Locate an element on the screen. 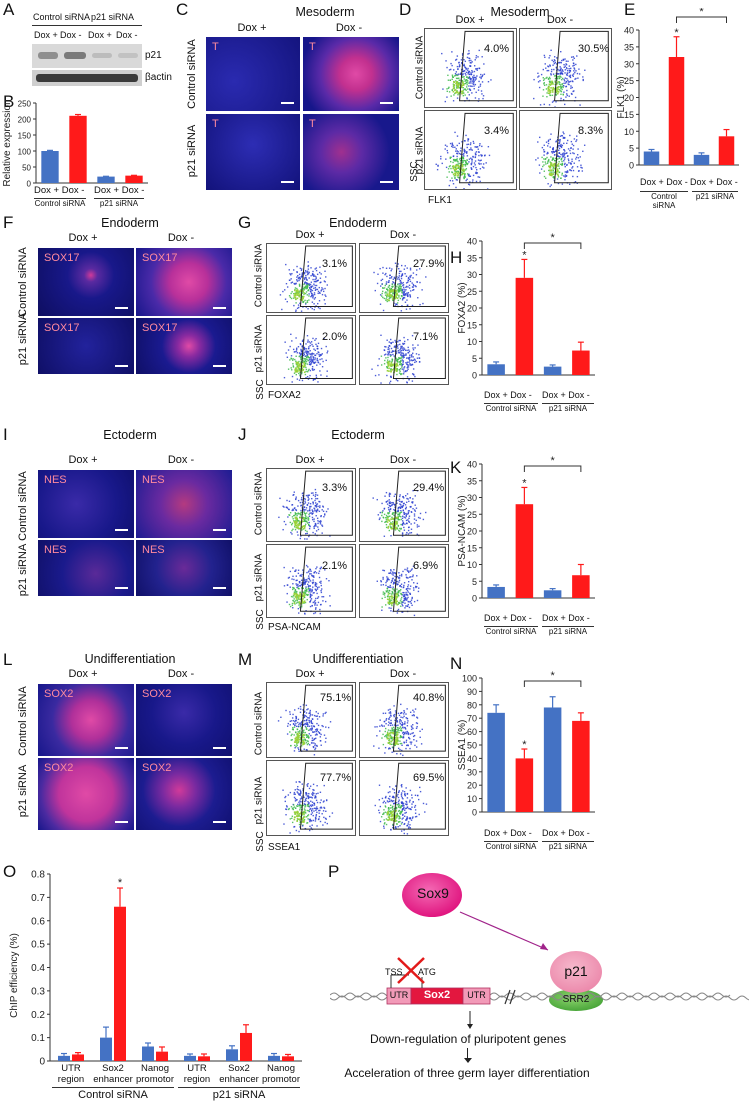  bar is located at coordinates (78, 149).